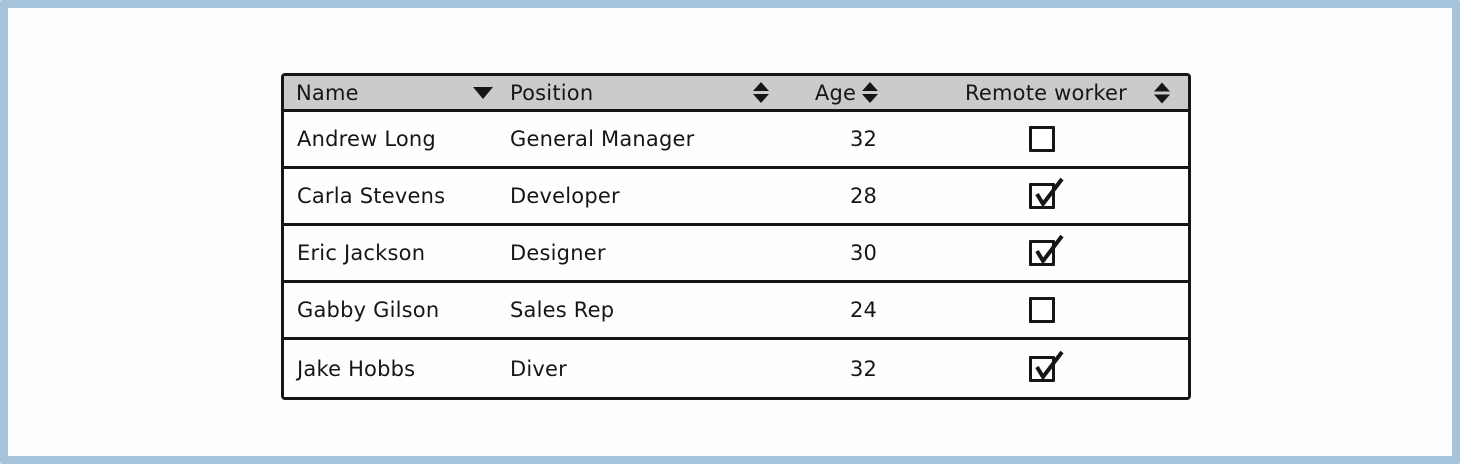 This screenshot has width=1460, height=464. Describe the element at coordinates (371, 196) in the screenshot. I see `cell-name: Carla Stevens` at that location.